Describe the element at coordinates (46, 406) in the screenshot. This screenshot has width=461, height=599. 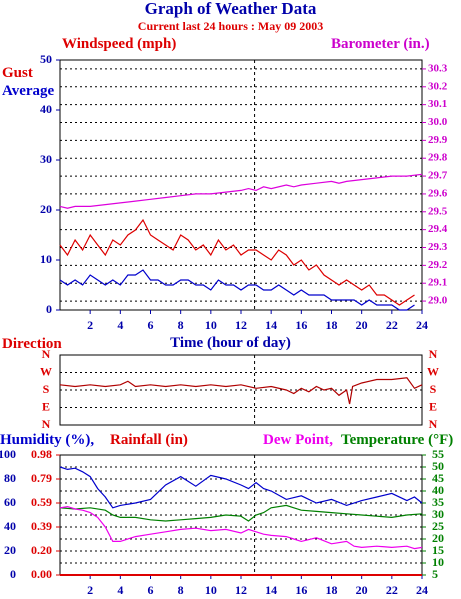
I see `direction-tick-label-left: E` at that location.